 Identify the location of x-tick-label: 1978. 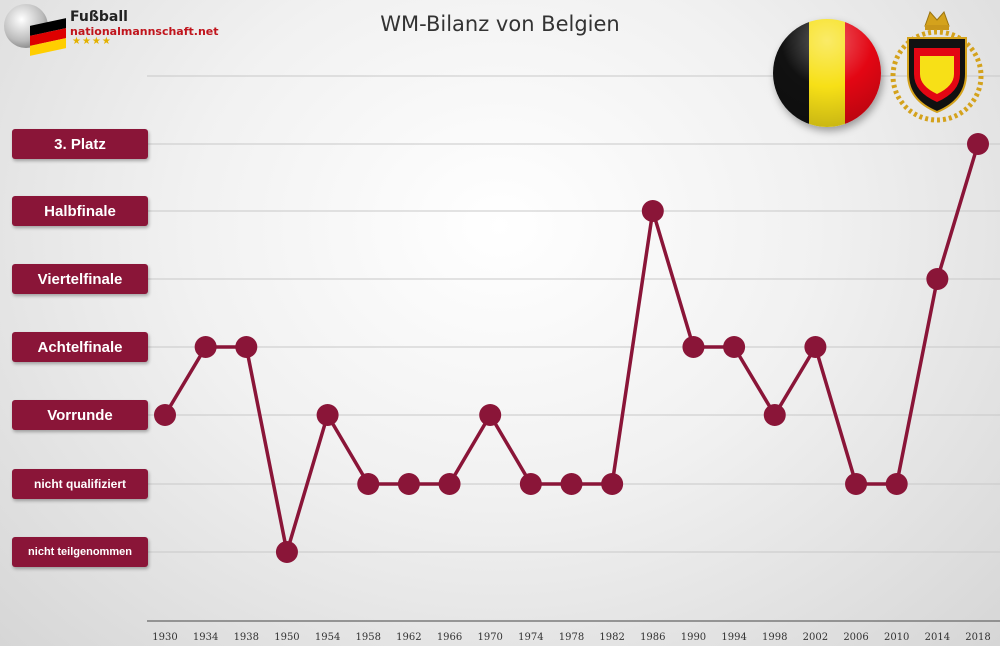
(571, 637).